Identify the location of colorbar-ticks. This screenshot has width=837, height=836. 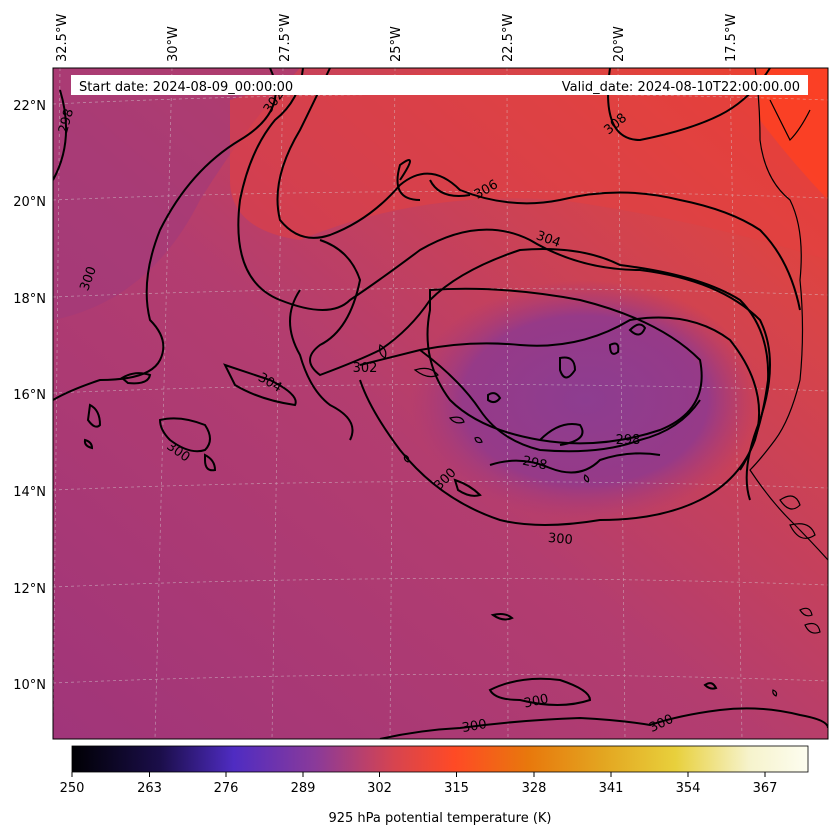
(418, 774).